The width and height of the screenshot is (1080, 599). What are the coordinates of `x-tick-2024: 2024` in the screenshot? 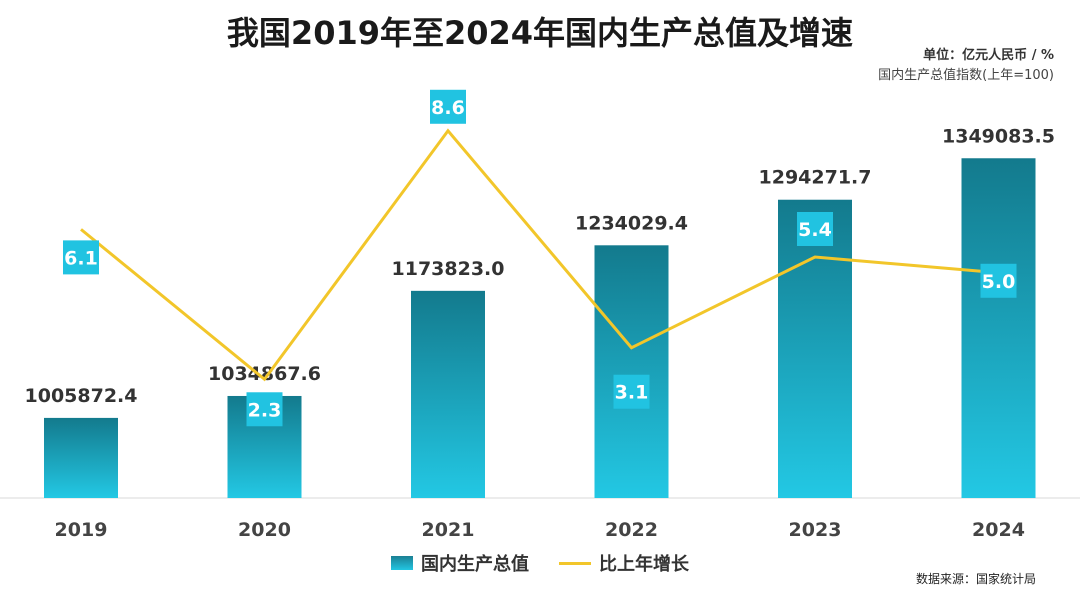 It's located at (998, 530).